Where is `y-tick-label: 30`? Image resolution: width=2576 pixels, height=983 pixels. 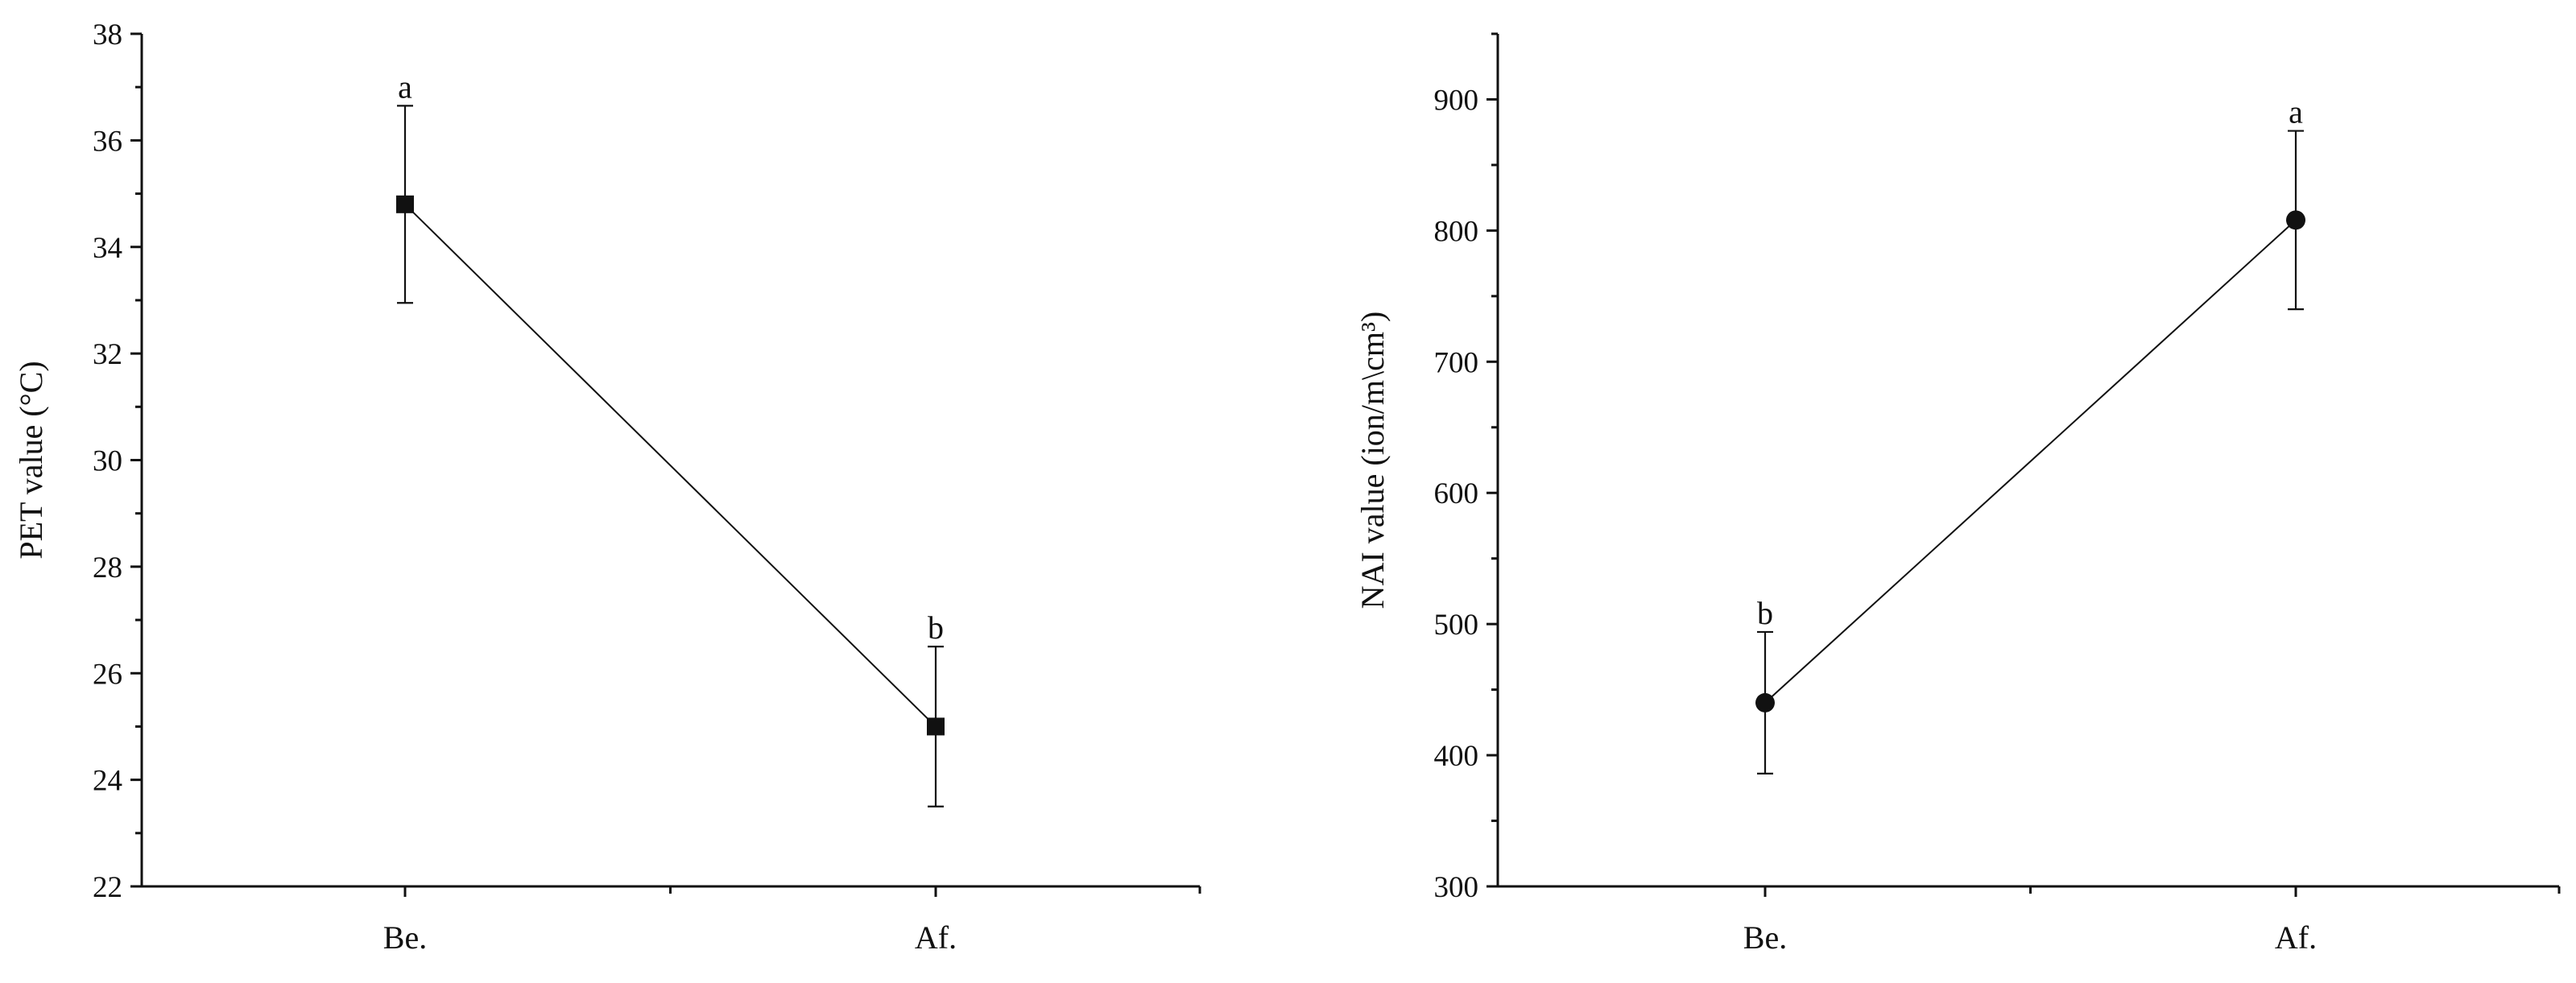
y-tick-label: 30 is located at coordinates (108, 462).